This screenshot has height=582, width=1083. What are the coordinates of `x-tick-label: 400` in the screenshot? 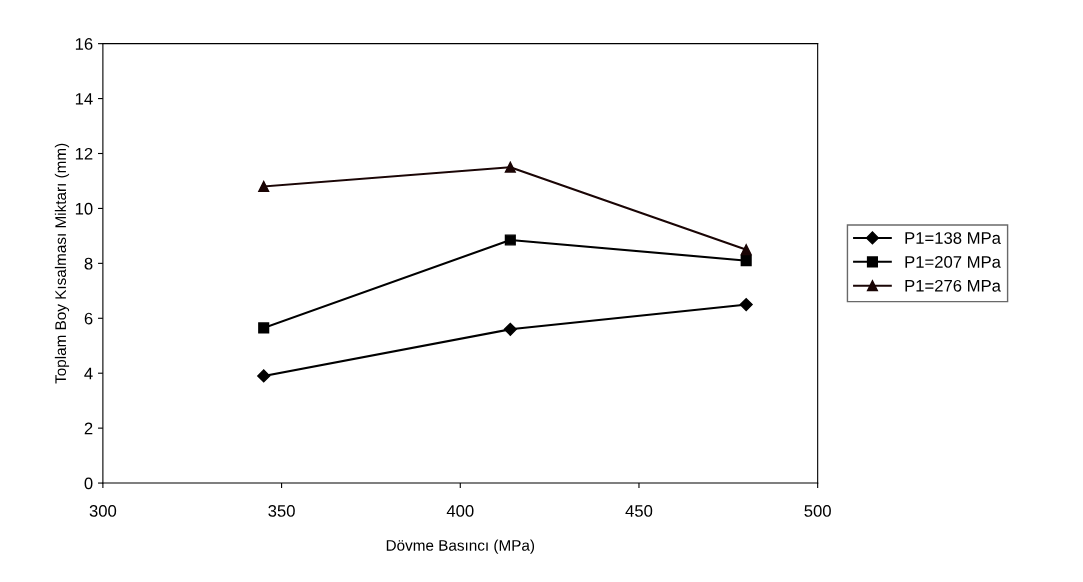 It's located at (460, 511).